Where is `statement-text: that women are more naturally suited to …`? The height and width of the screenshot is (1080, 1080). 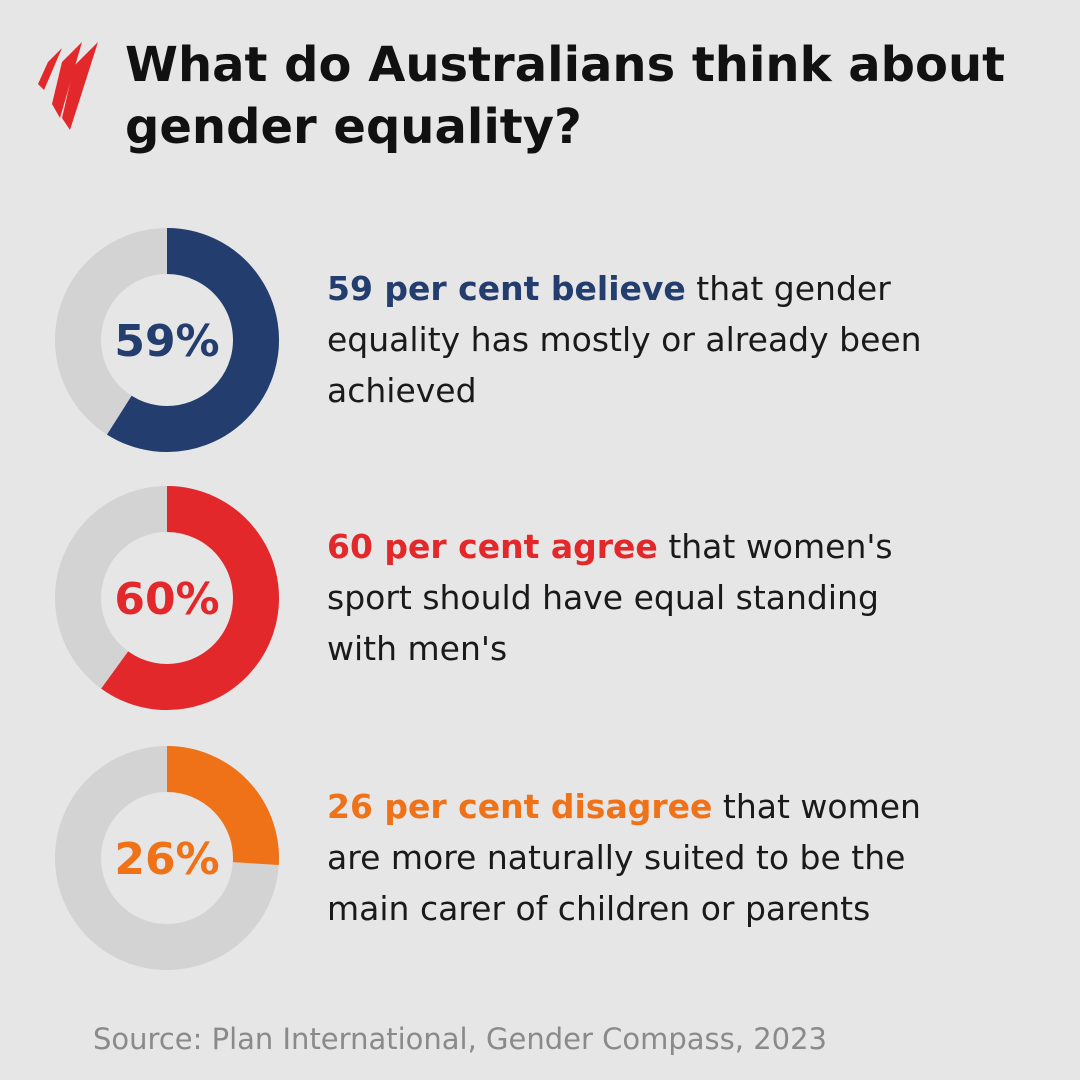 statement-text: that women are more naturally suited to … is located at coordinates (624, 857).